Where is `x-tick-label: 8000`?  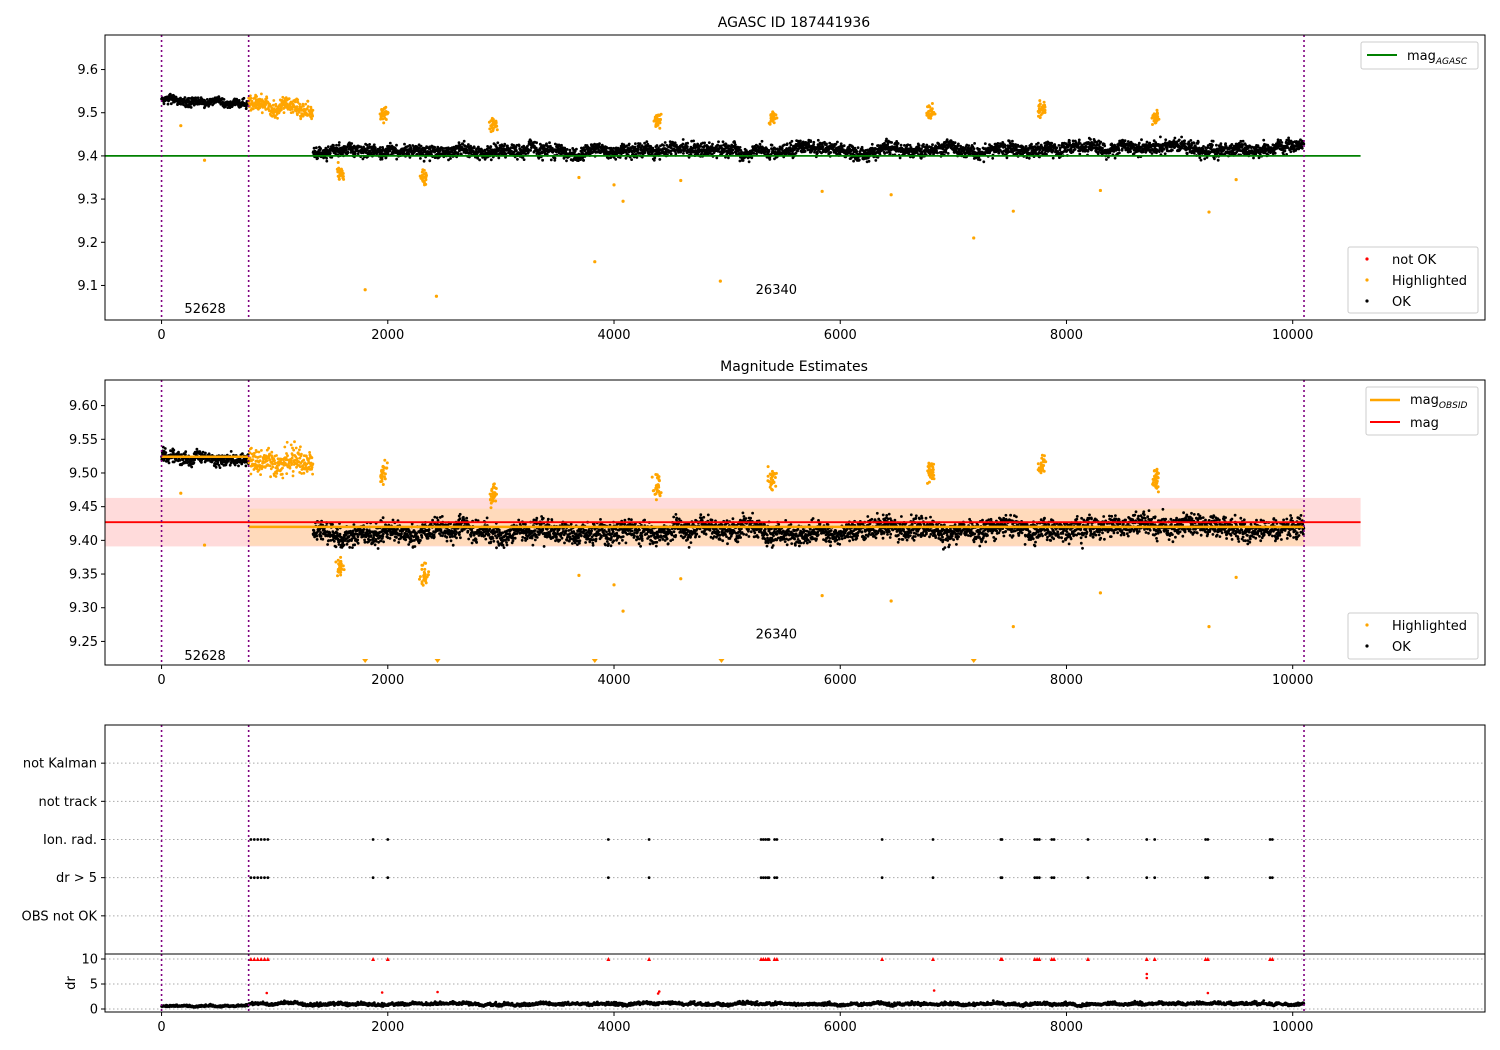 x-tick-label: 8000 is located at coordinates (1066, 335).